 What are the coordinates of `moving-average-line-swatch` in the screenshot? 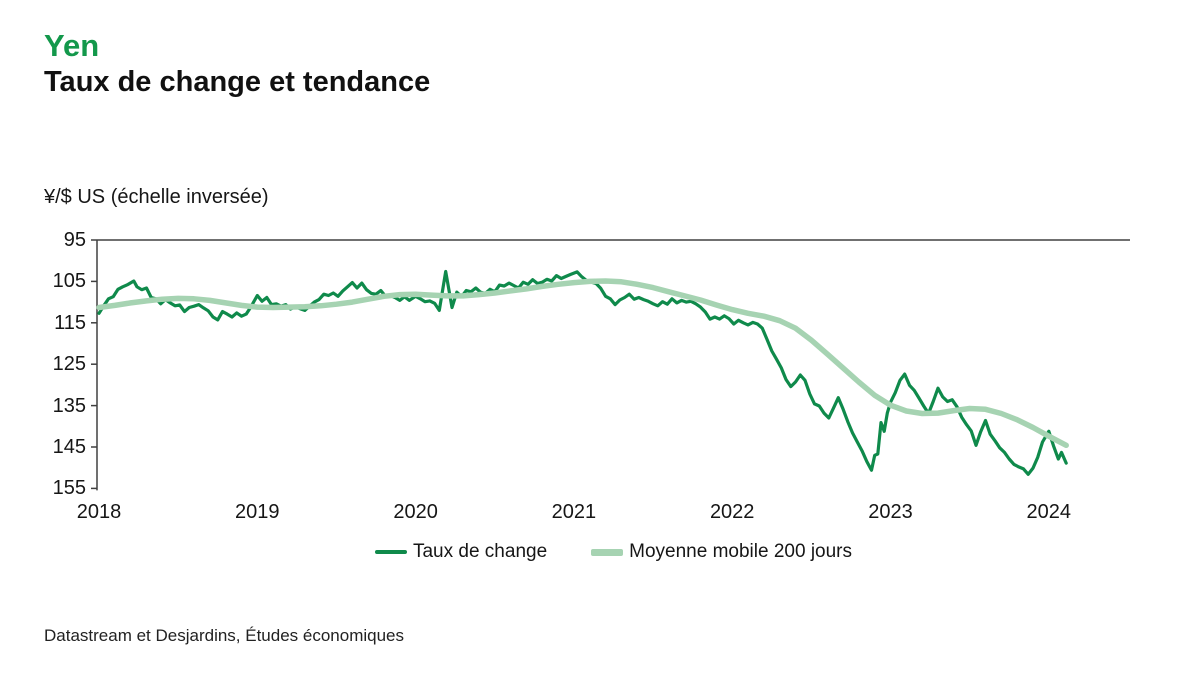 It's located at (607, 552).